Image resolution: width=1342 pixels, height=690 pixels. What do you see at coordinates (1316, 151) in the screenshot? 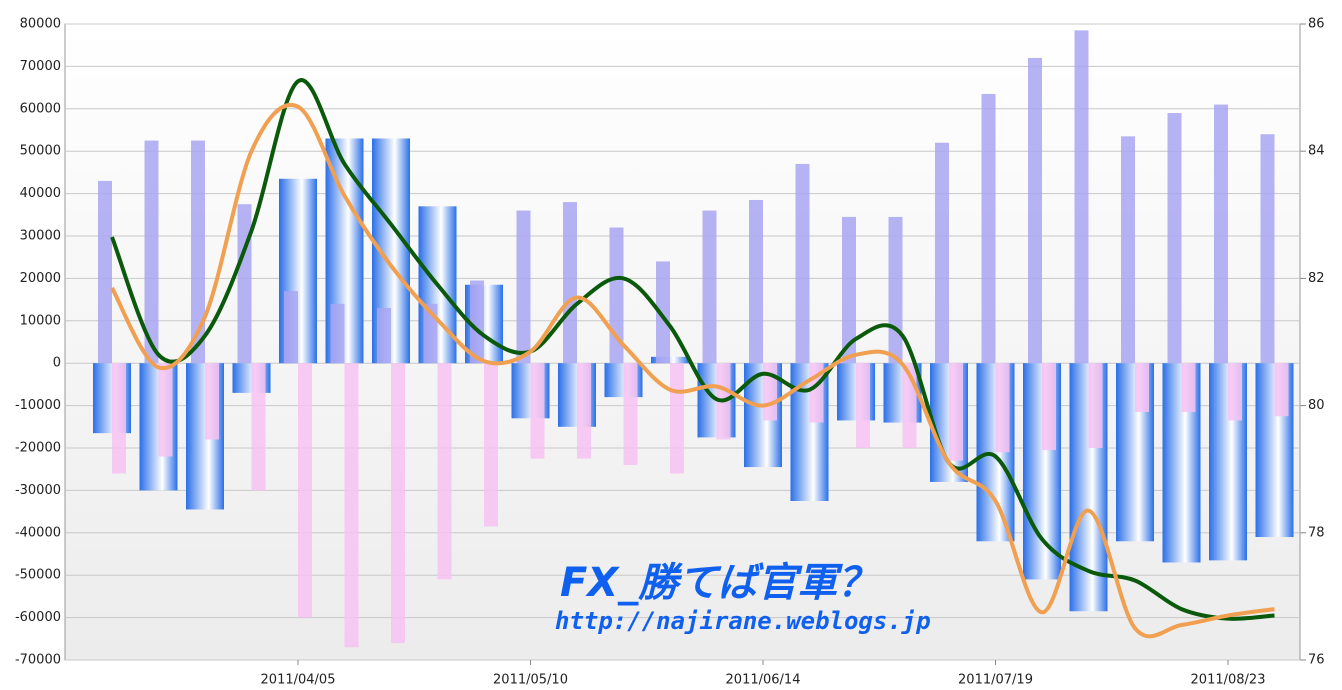
I see `y2-tick-label: 84` at bounding box center [1316, 151].